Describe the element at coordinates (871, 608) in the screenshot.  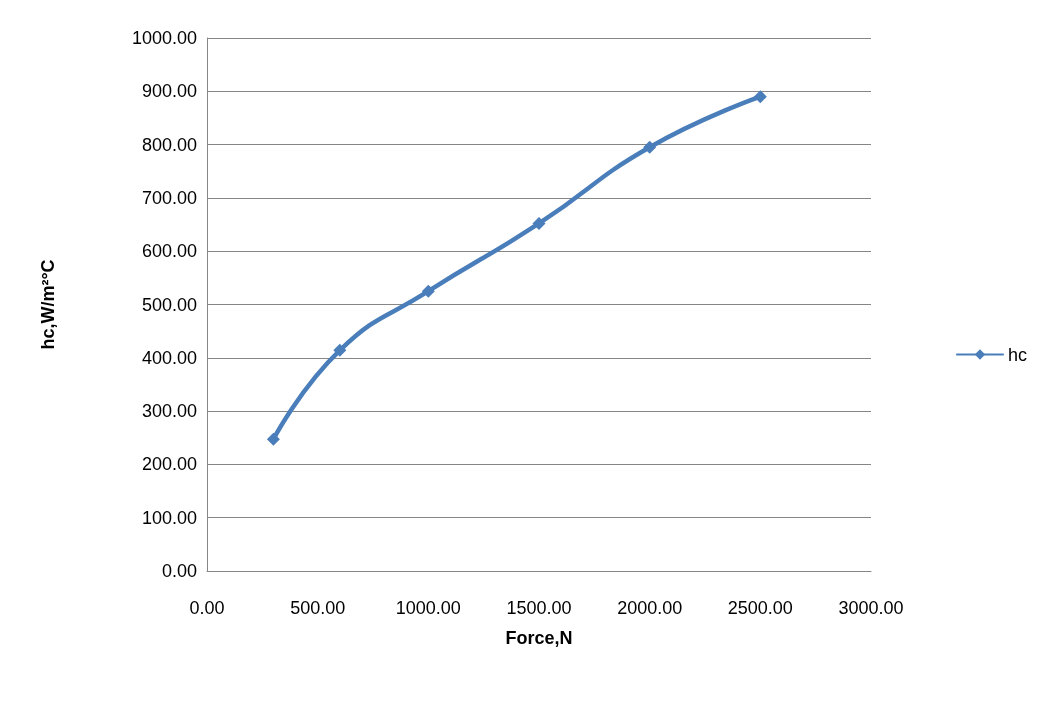
I see `x-tick-label: 3000.00` at that location.